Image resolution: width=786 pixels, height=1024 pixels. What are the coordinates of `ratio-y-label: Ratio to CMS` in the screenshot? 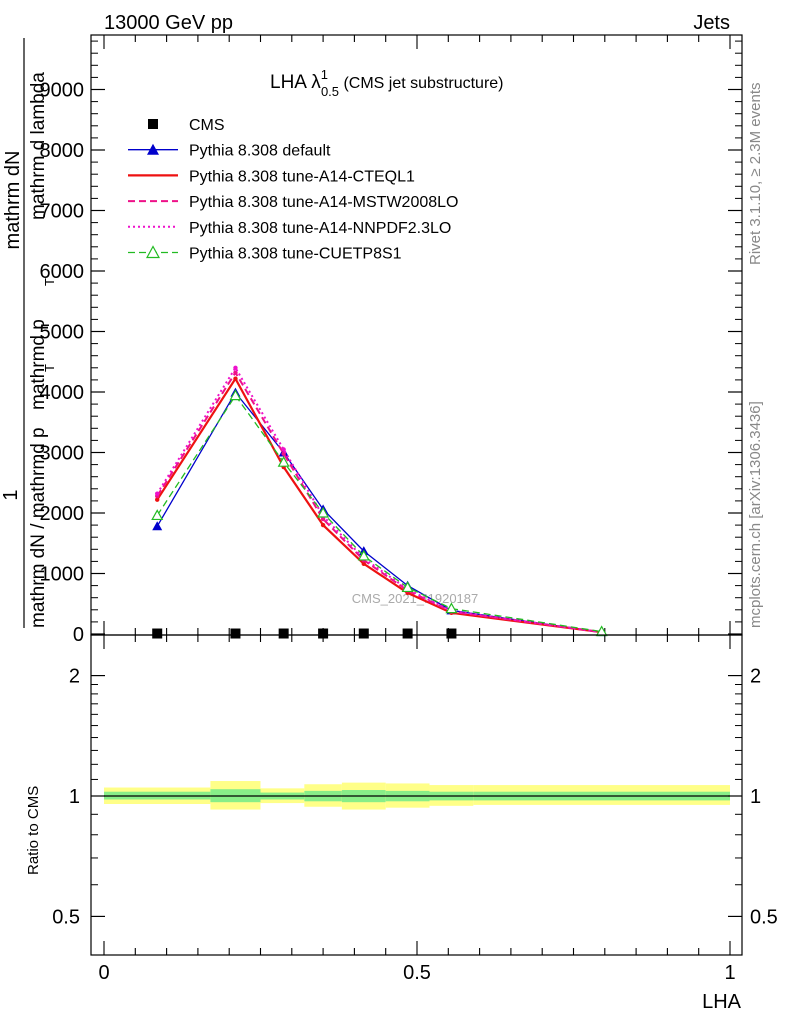 It's located at (33, 830).